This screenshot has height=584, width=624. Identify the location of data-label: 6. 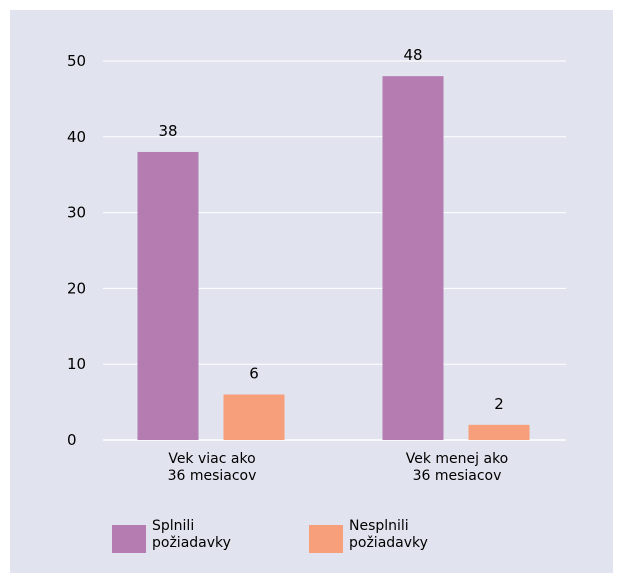
(254, 374).